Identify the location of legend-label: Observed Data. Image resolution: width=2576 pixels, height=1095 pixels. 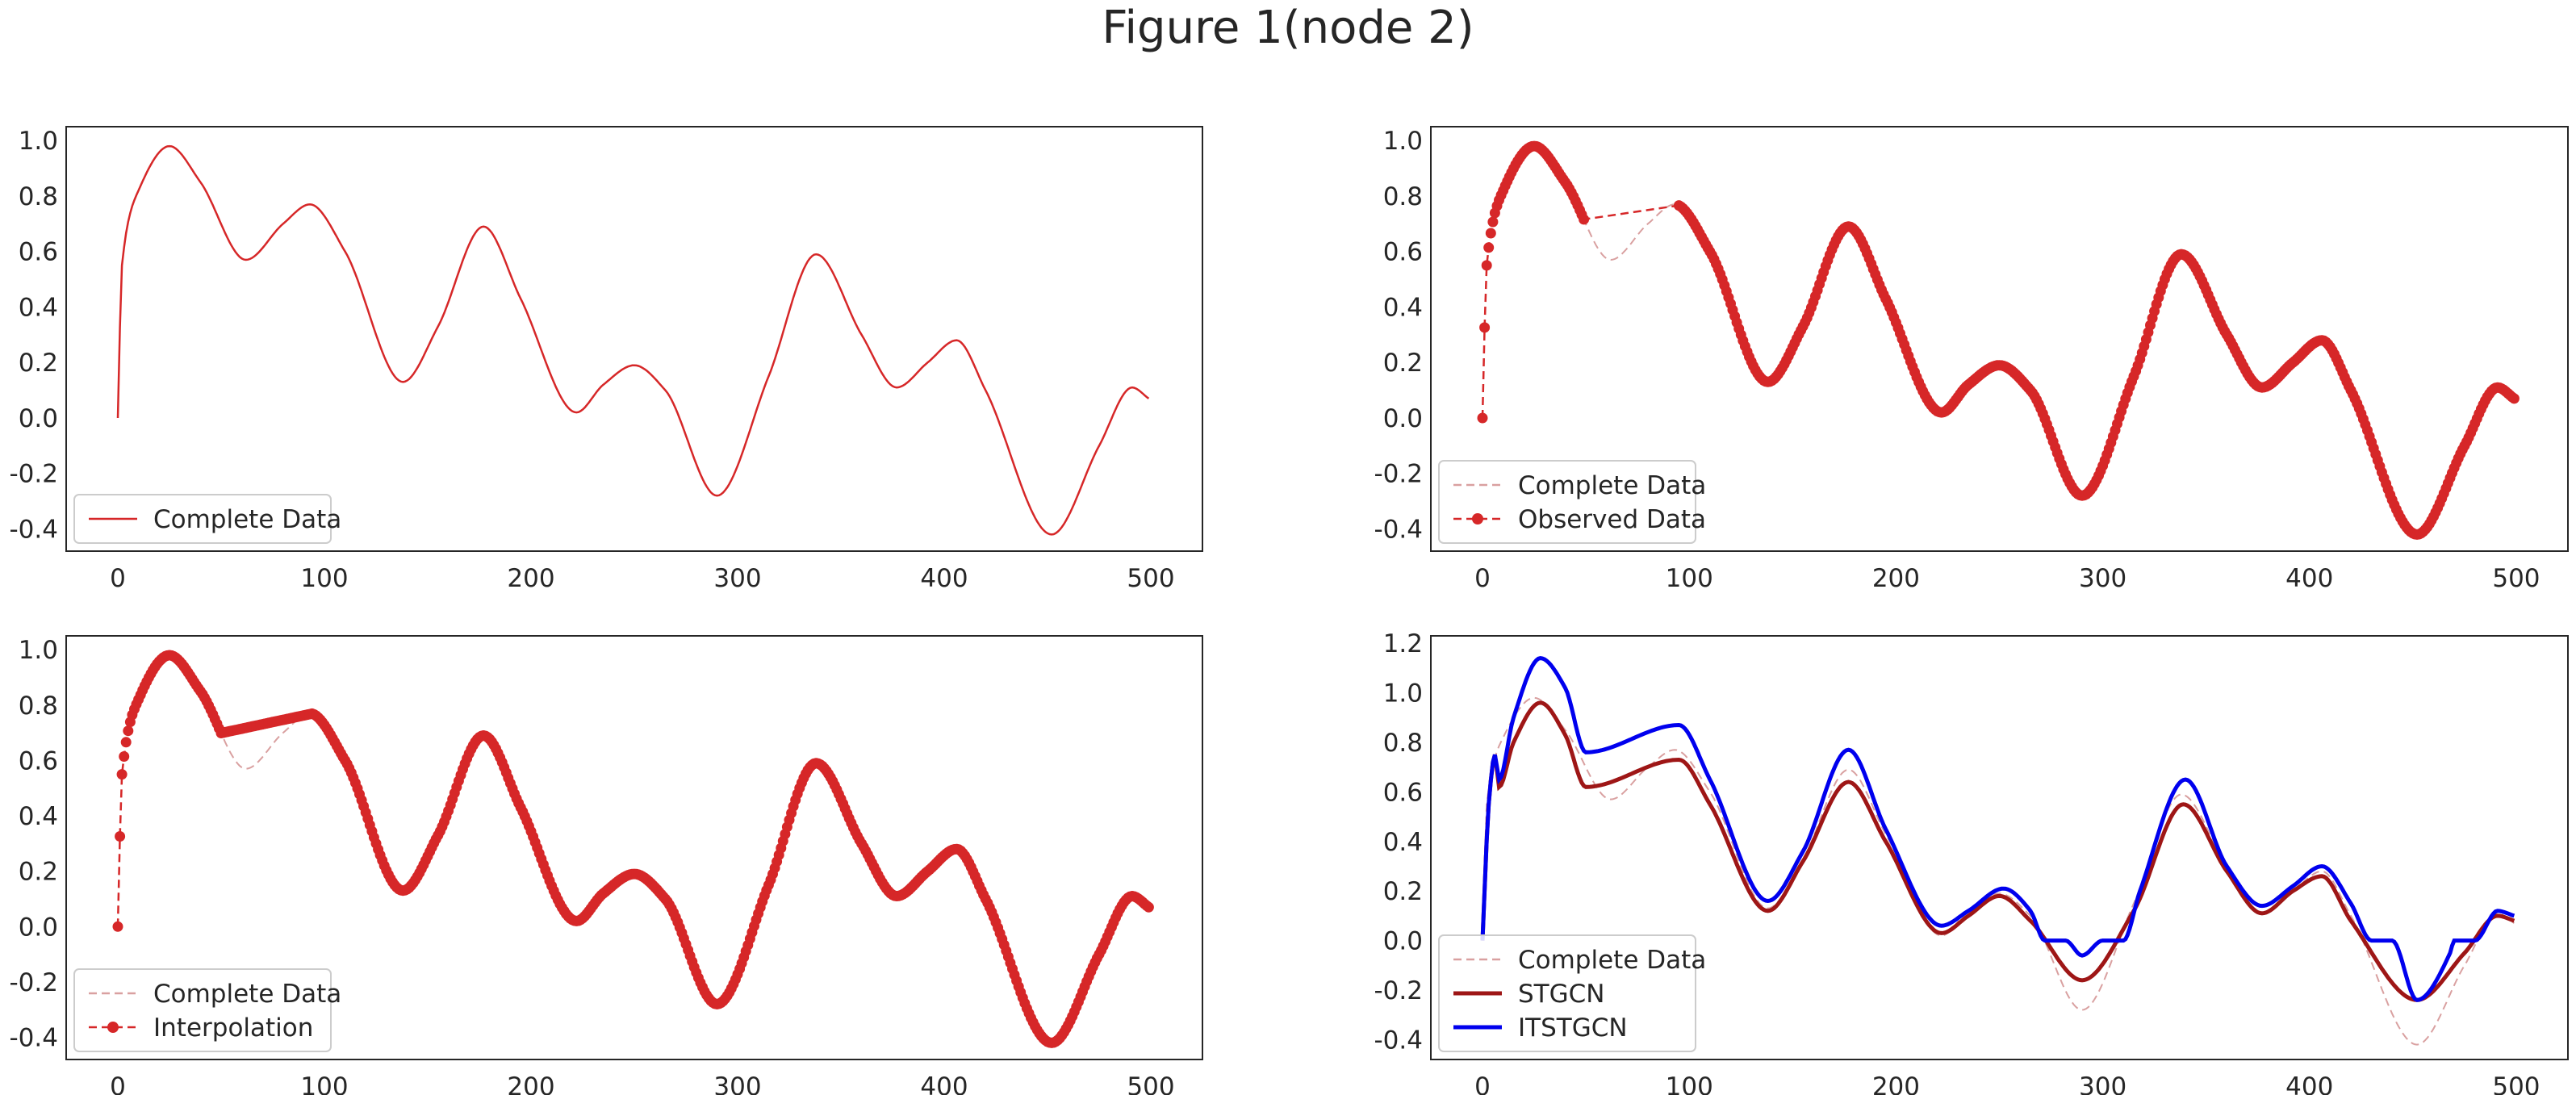
(1612, 519).